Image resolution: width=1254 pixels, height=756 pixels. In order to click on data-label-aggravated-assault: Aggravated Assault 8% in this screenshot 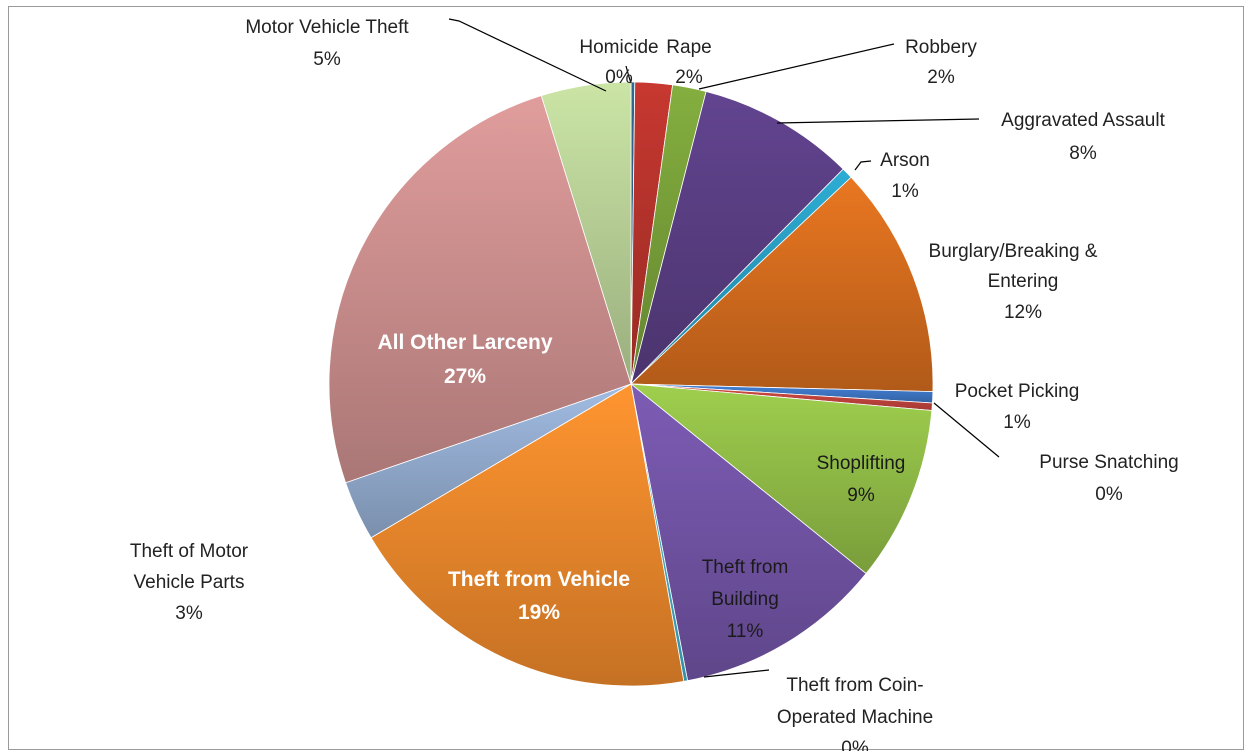, I will do `click(1083, 137)`.